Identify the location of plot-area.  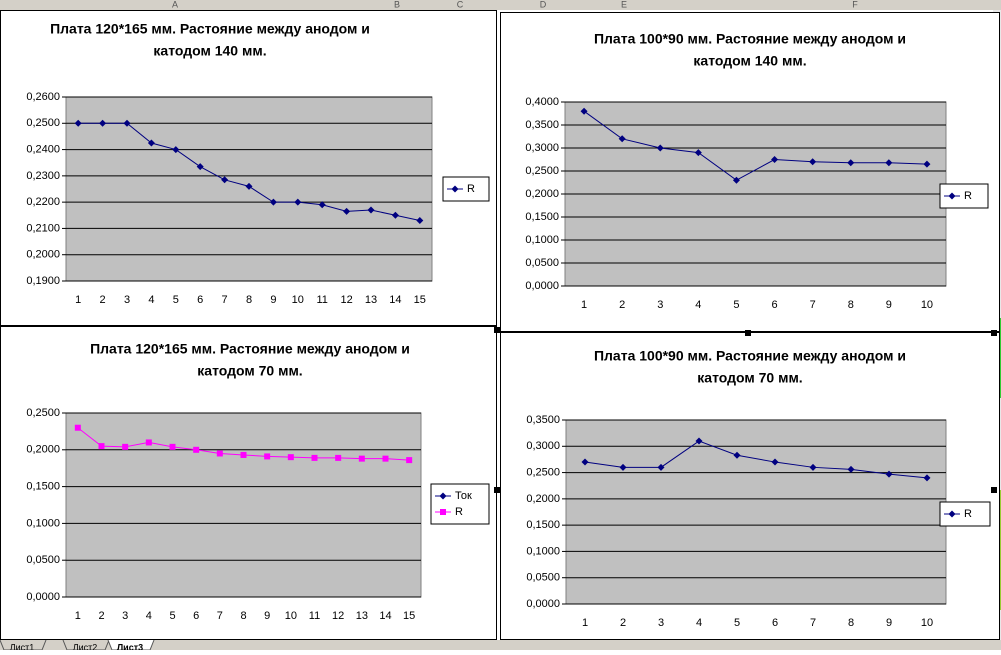
(756, 512).